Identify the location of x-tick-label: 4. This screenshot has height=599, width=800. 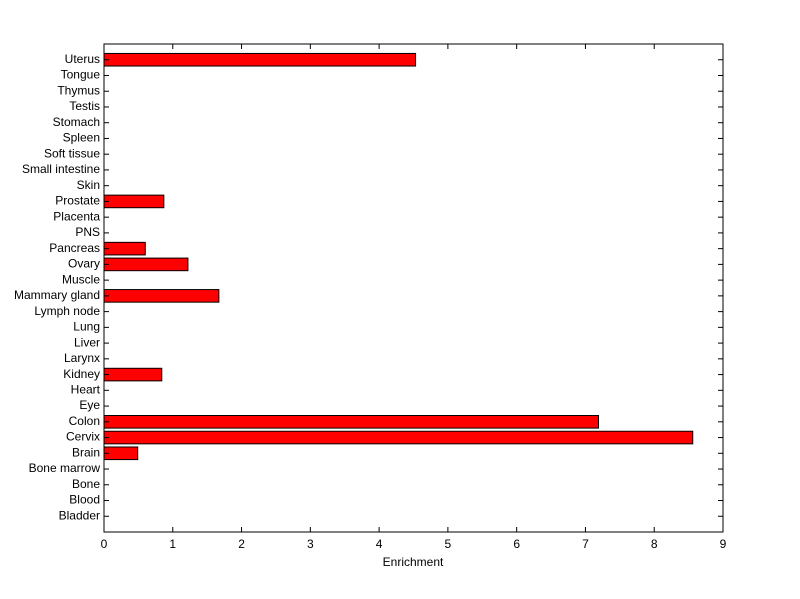
(379, 544).